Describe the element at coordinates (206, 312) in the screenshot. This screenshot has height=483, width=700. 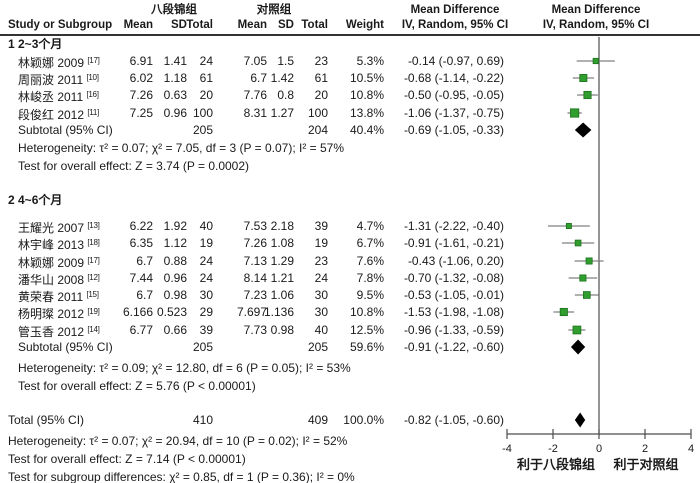
I see `total1-cell: 29` at that location.